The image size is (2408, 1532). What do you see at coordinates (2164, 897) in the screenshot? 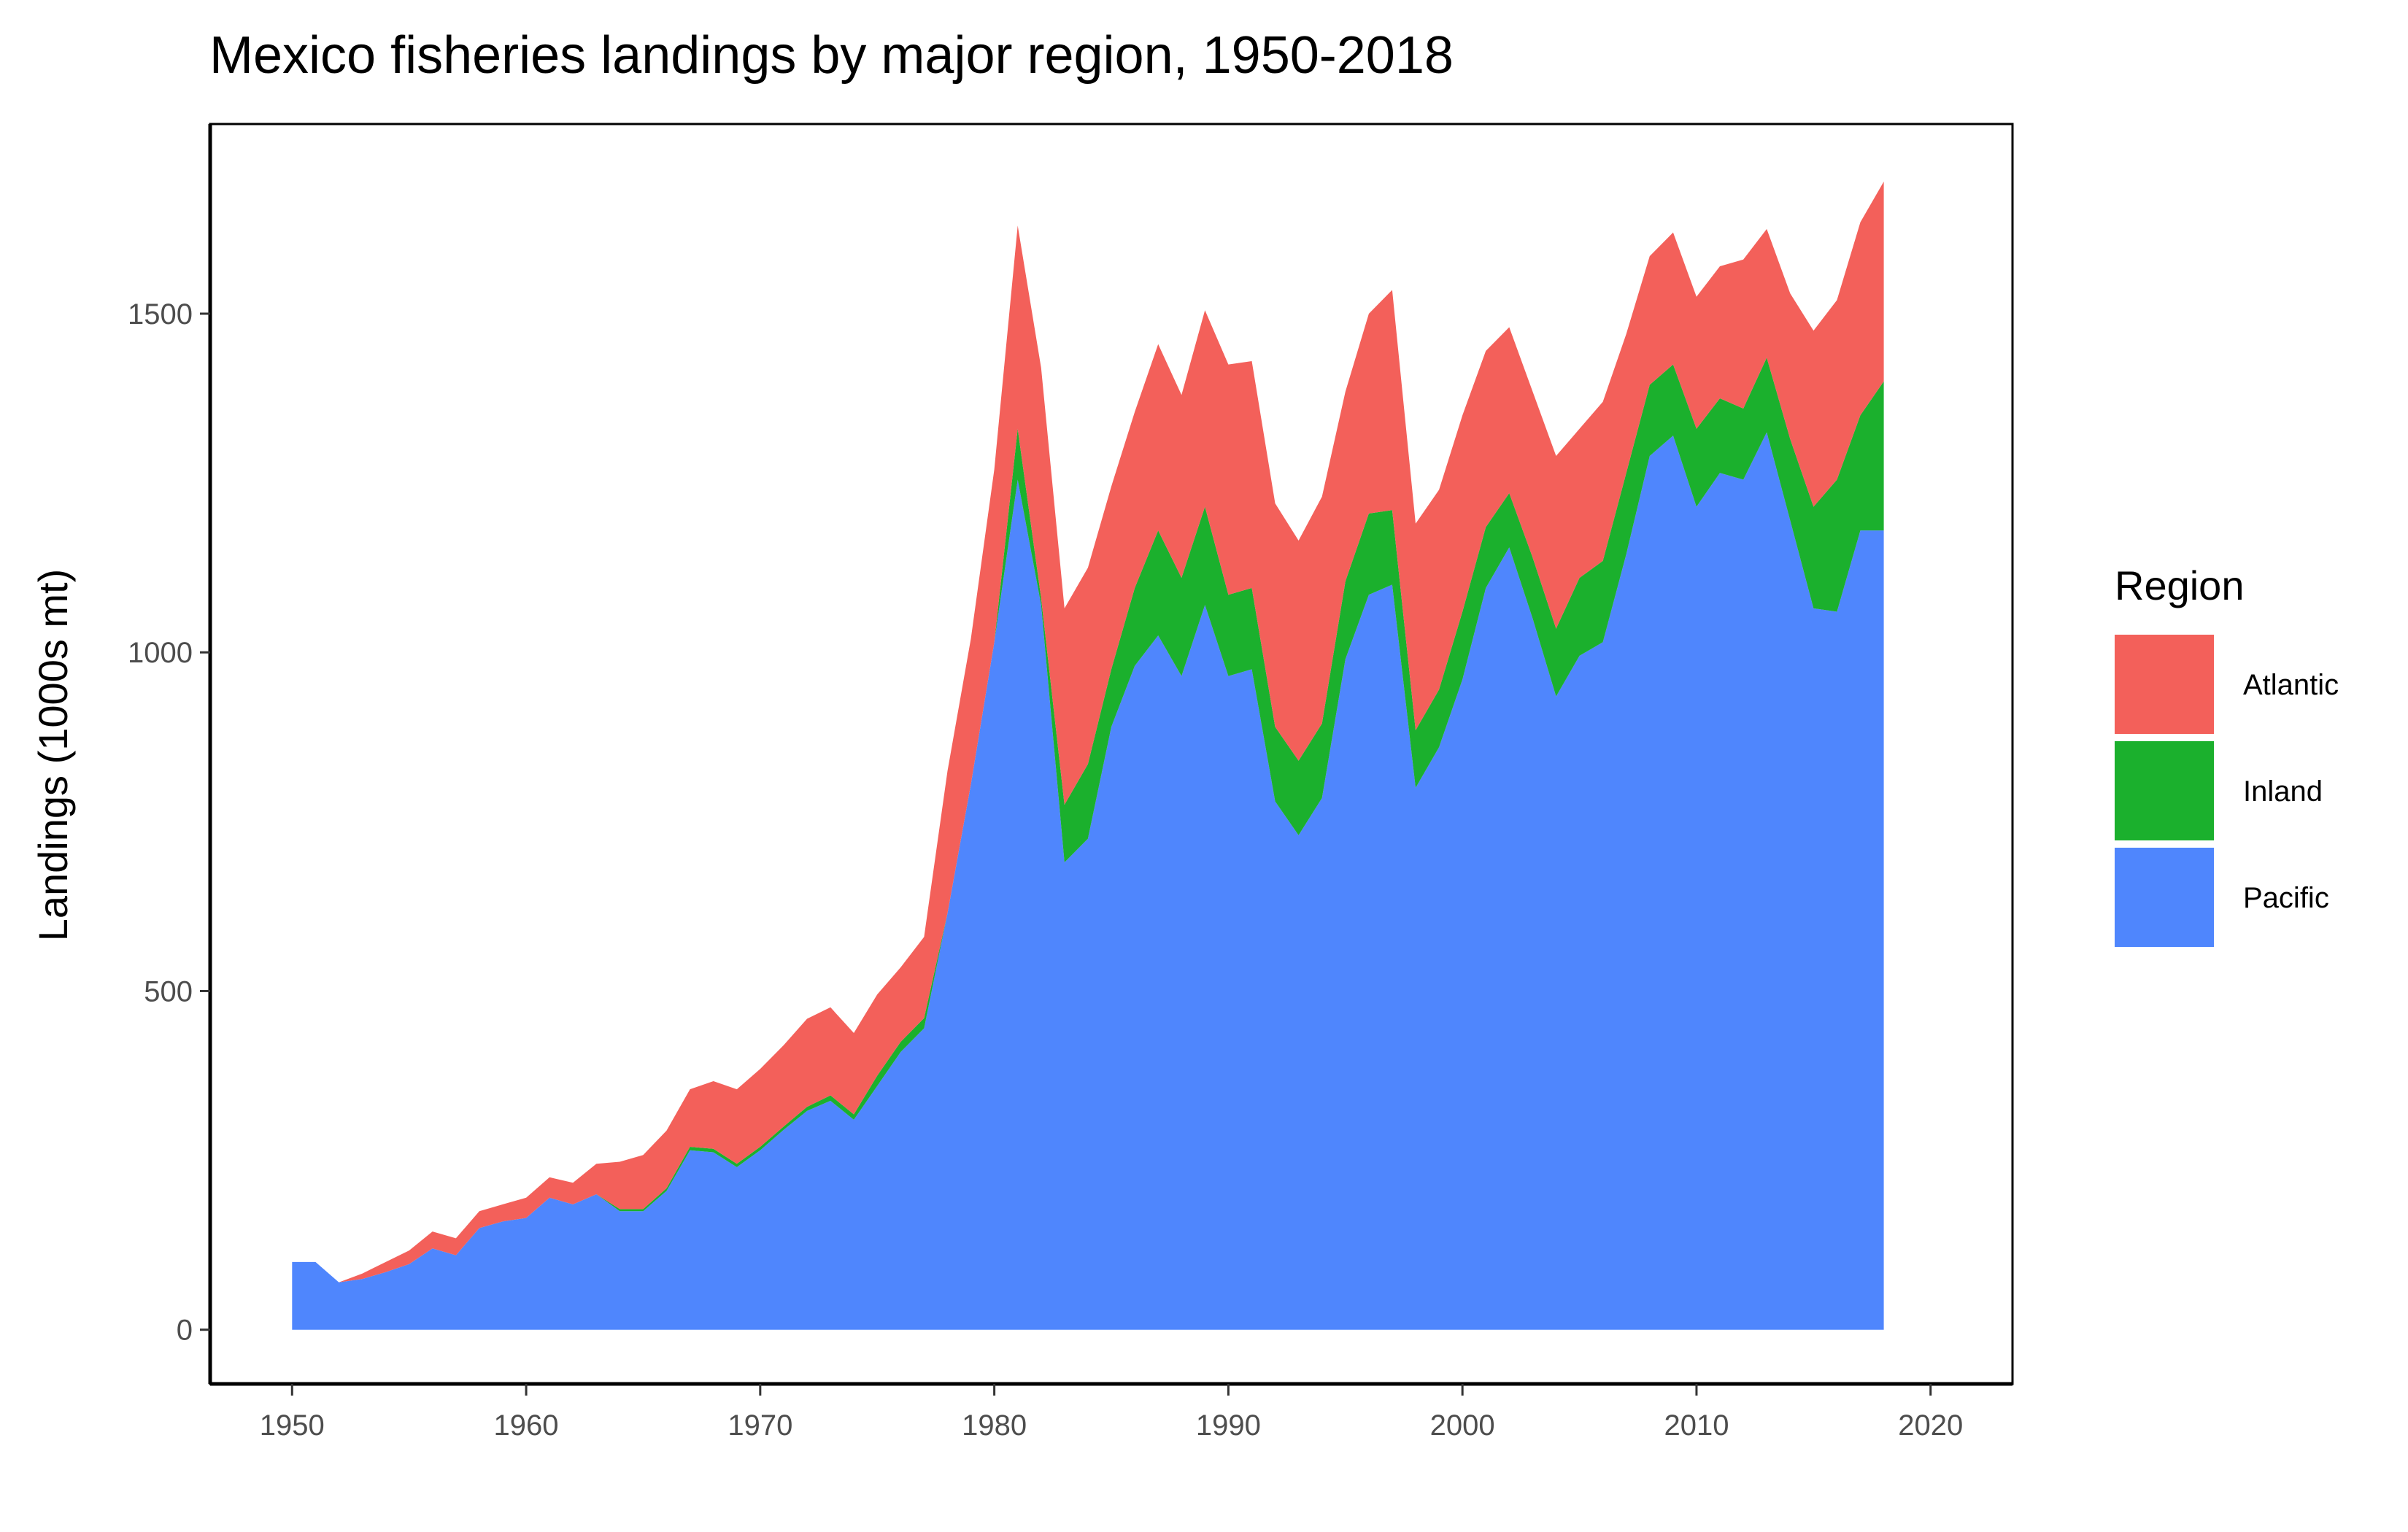
I see `legend-swatch-pacific` at bounding box center [2164, 897].